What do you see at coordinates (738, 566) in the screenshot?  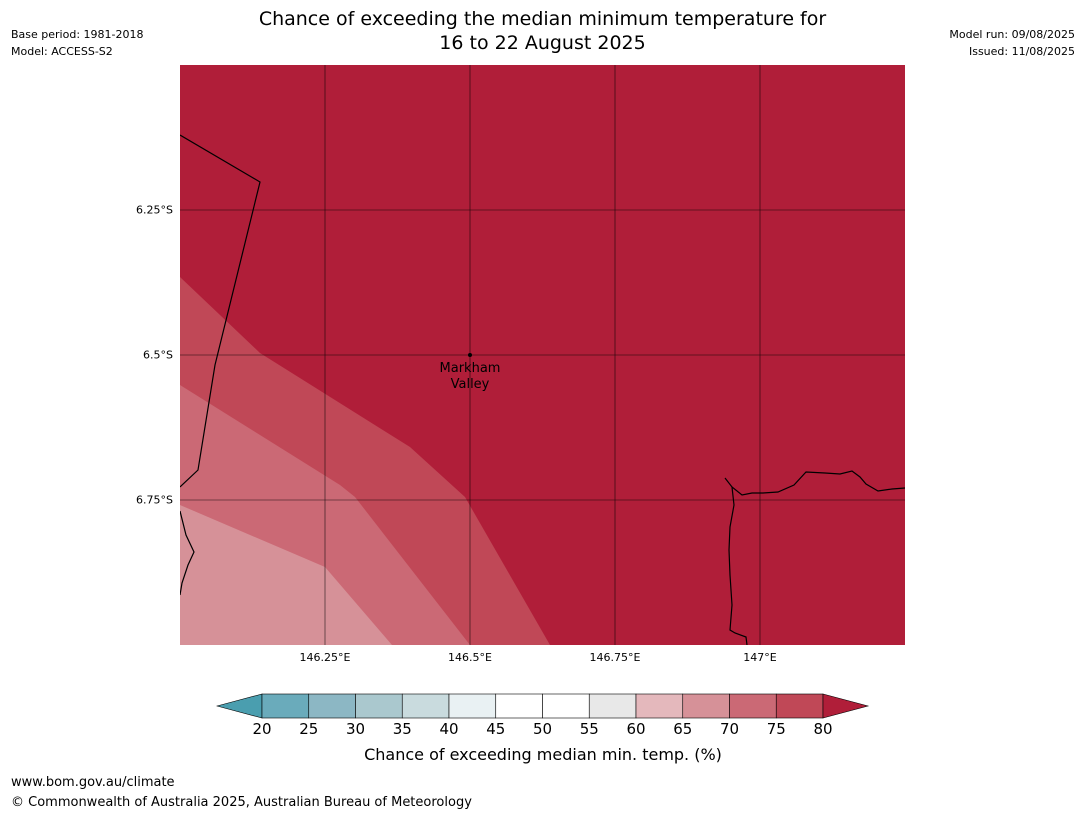 I see `river-line` at bounding box center [738, 566].